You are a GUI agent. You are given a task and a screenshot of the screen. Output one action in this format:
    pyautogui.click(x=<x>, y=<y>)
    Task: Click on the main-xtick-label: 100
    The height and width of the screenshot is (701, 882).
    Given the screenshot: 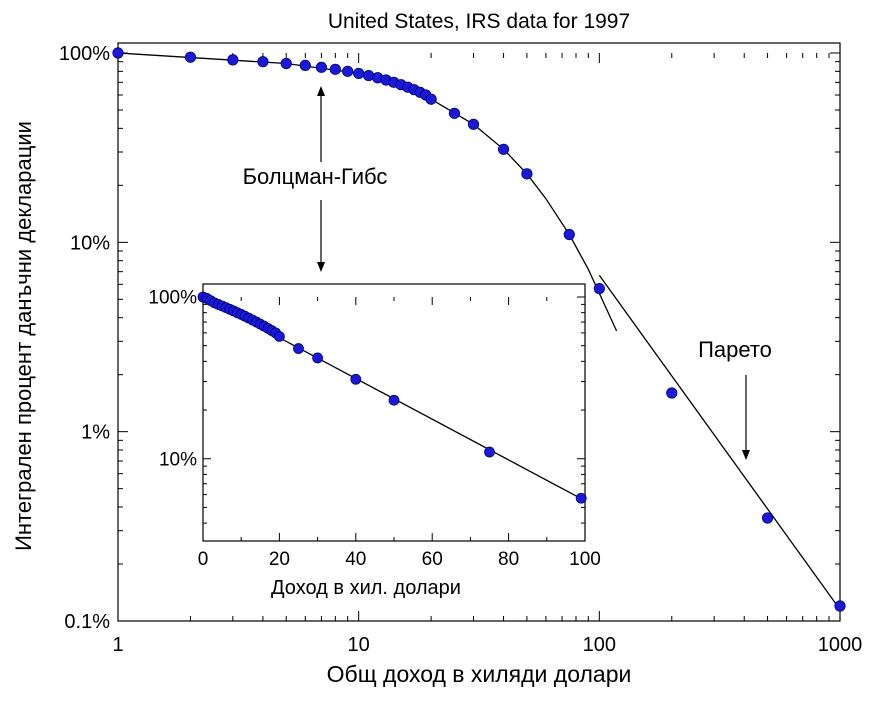 What is the action you would take?
    pyautogui.click(x=599, y=645)
    